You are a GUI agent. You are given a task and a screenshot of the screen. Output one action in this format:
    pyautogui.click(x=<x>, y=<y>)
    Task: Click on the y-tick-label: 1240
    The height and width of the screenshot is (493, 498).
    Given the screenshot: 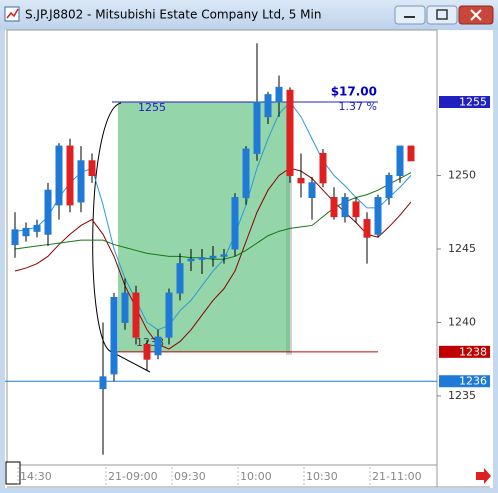 What is the action you would take?
    pyautogui.click(x=462, y=321)
    